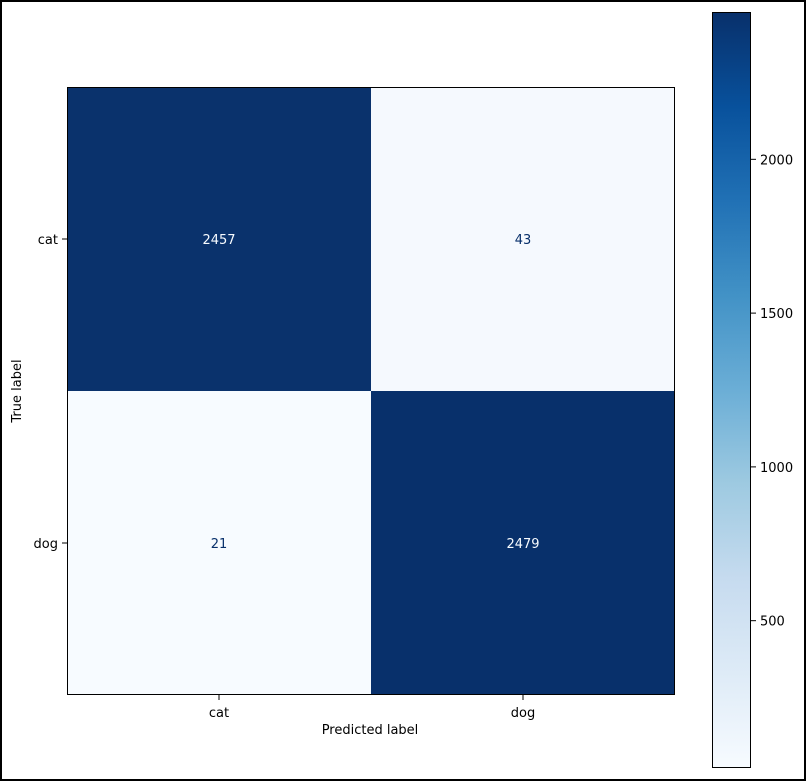  What do you see at coordinates (17, 391) in the screenshot?
I see `y-axis-label: True label` at bounding box center [17, 391].